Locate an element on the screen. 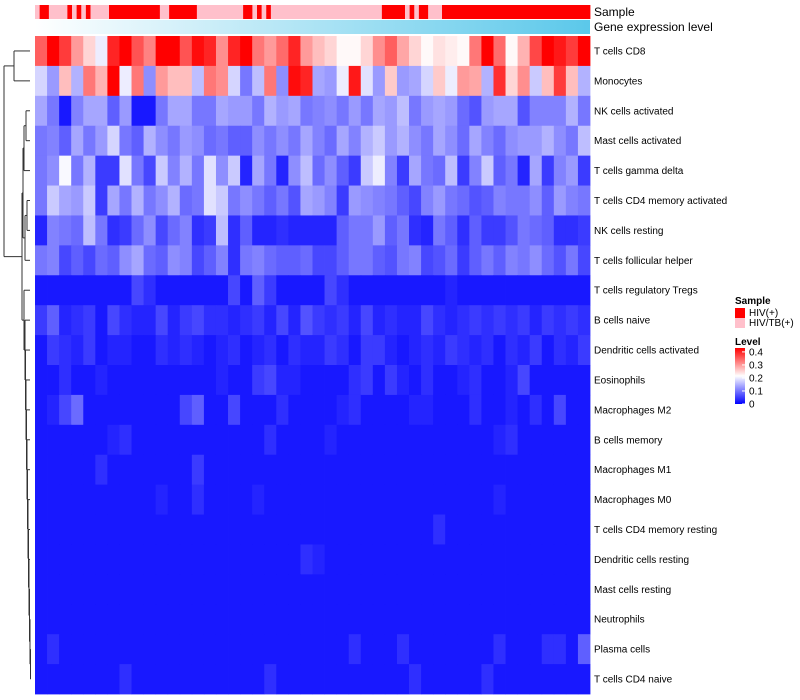 Image resolution: width=800 pixels, height=700 pixels. legend-level-colorbar is located at coordinates (740, 376).